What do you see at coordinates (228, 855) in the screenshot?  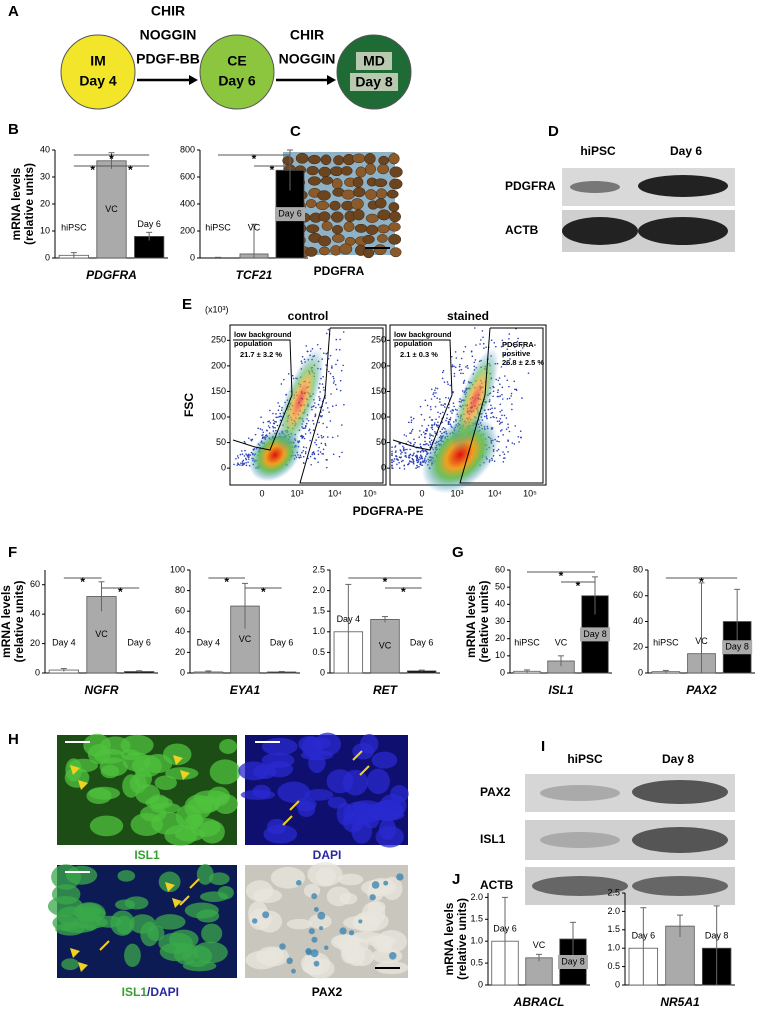 I see `image-grid` at bounding box center [228, 855].